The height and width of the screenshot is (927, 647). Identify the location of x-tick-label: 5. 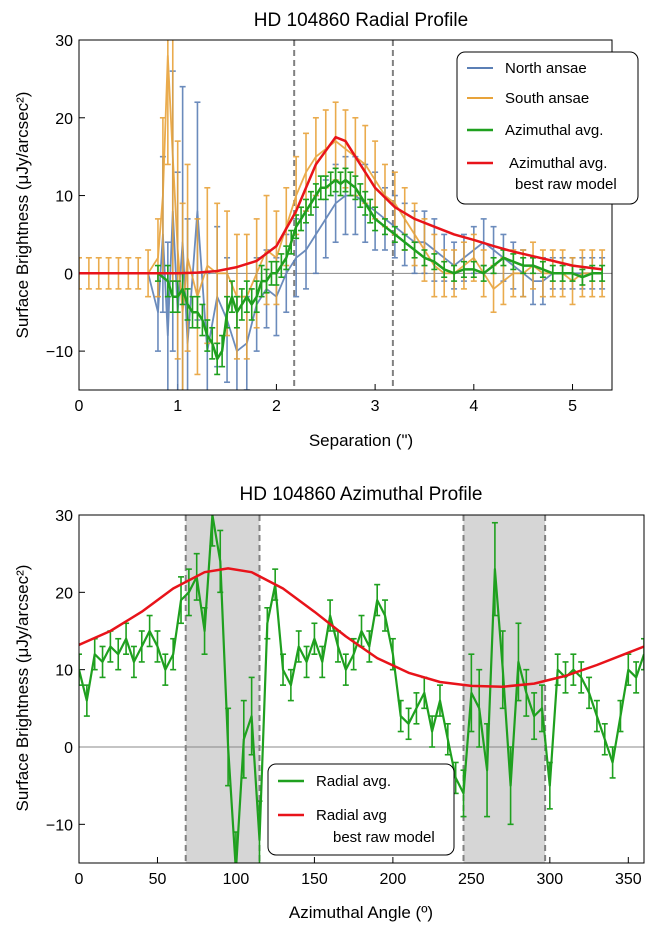
(572, 406).